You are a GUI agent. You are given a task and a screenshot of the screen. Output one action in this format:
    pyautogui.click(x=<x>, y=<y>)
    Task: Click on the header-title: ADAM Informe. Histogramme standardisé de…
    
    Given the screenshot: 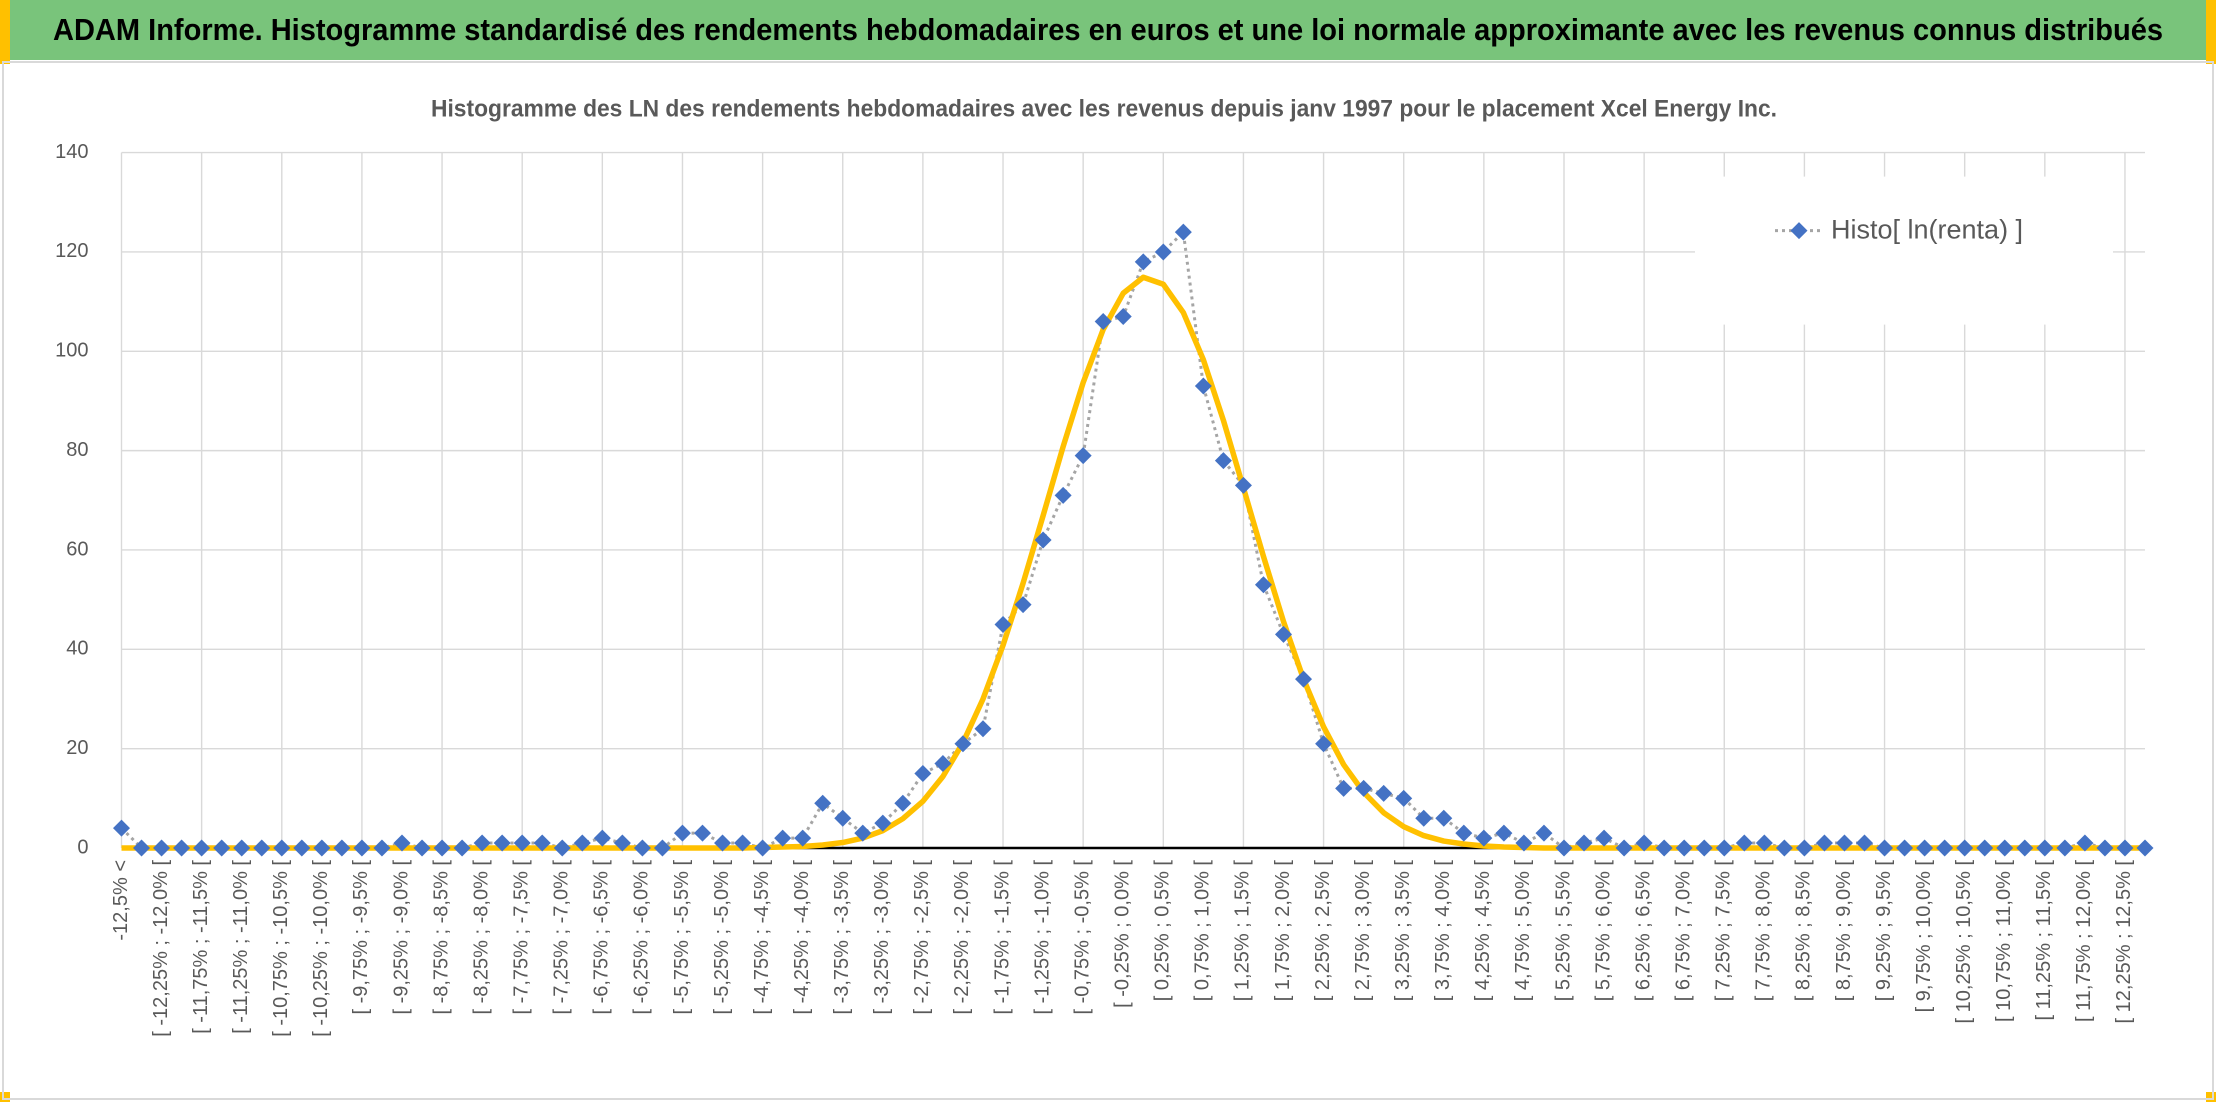 What is the action you would take?
    pyautogui.click(x=1108, y=29)
    